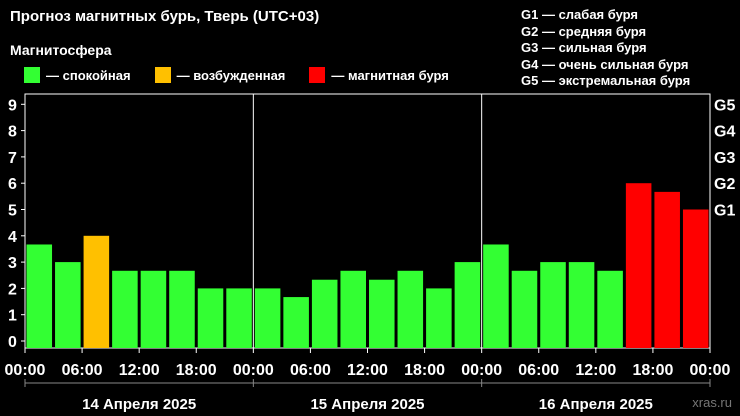 Image resolution: width=740 pixels, height=416 pixels. Describe the element at coordinates (724, 211) in the screenshot. I see `g-tick-label: G1` at that location.